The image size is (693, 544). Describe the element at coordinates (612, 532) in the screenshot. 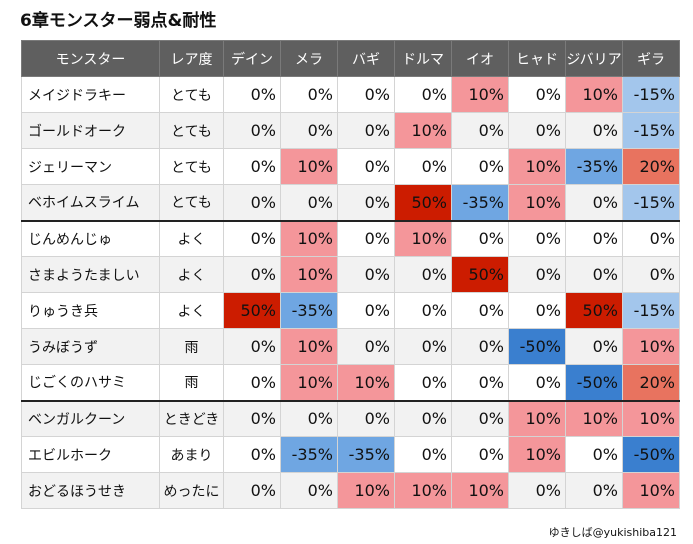

I see `credit-text: ゆきしば@yukishiba121` at that location.